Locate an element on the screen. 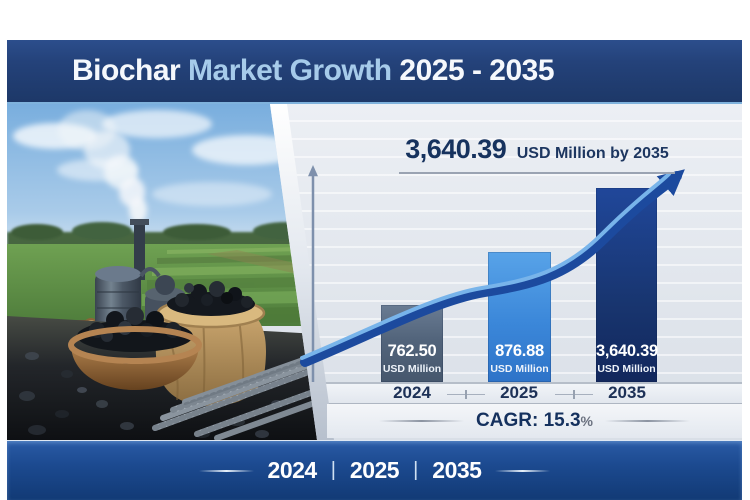 This screenshot has height=500, width=750. footer-year-2035: 2035 is located at coordinates (457, 470).